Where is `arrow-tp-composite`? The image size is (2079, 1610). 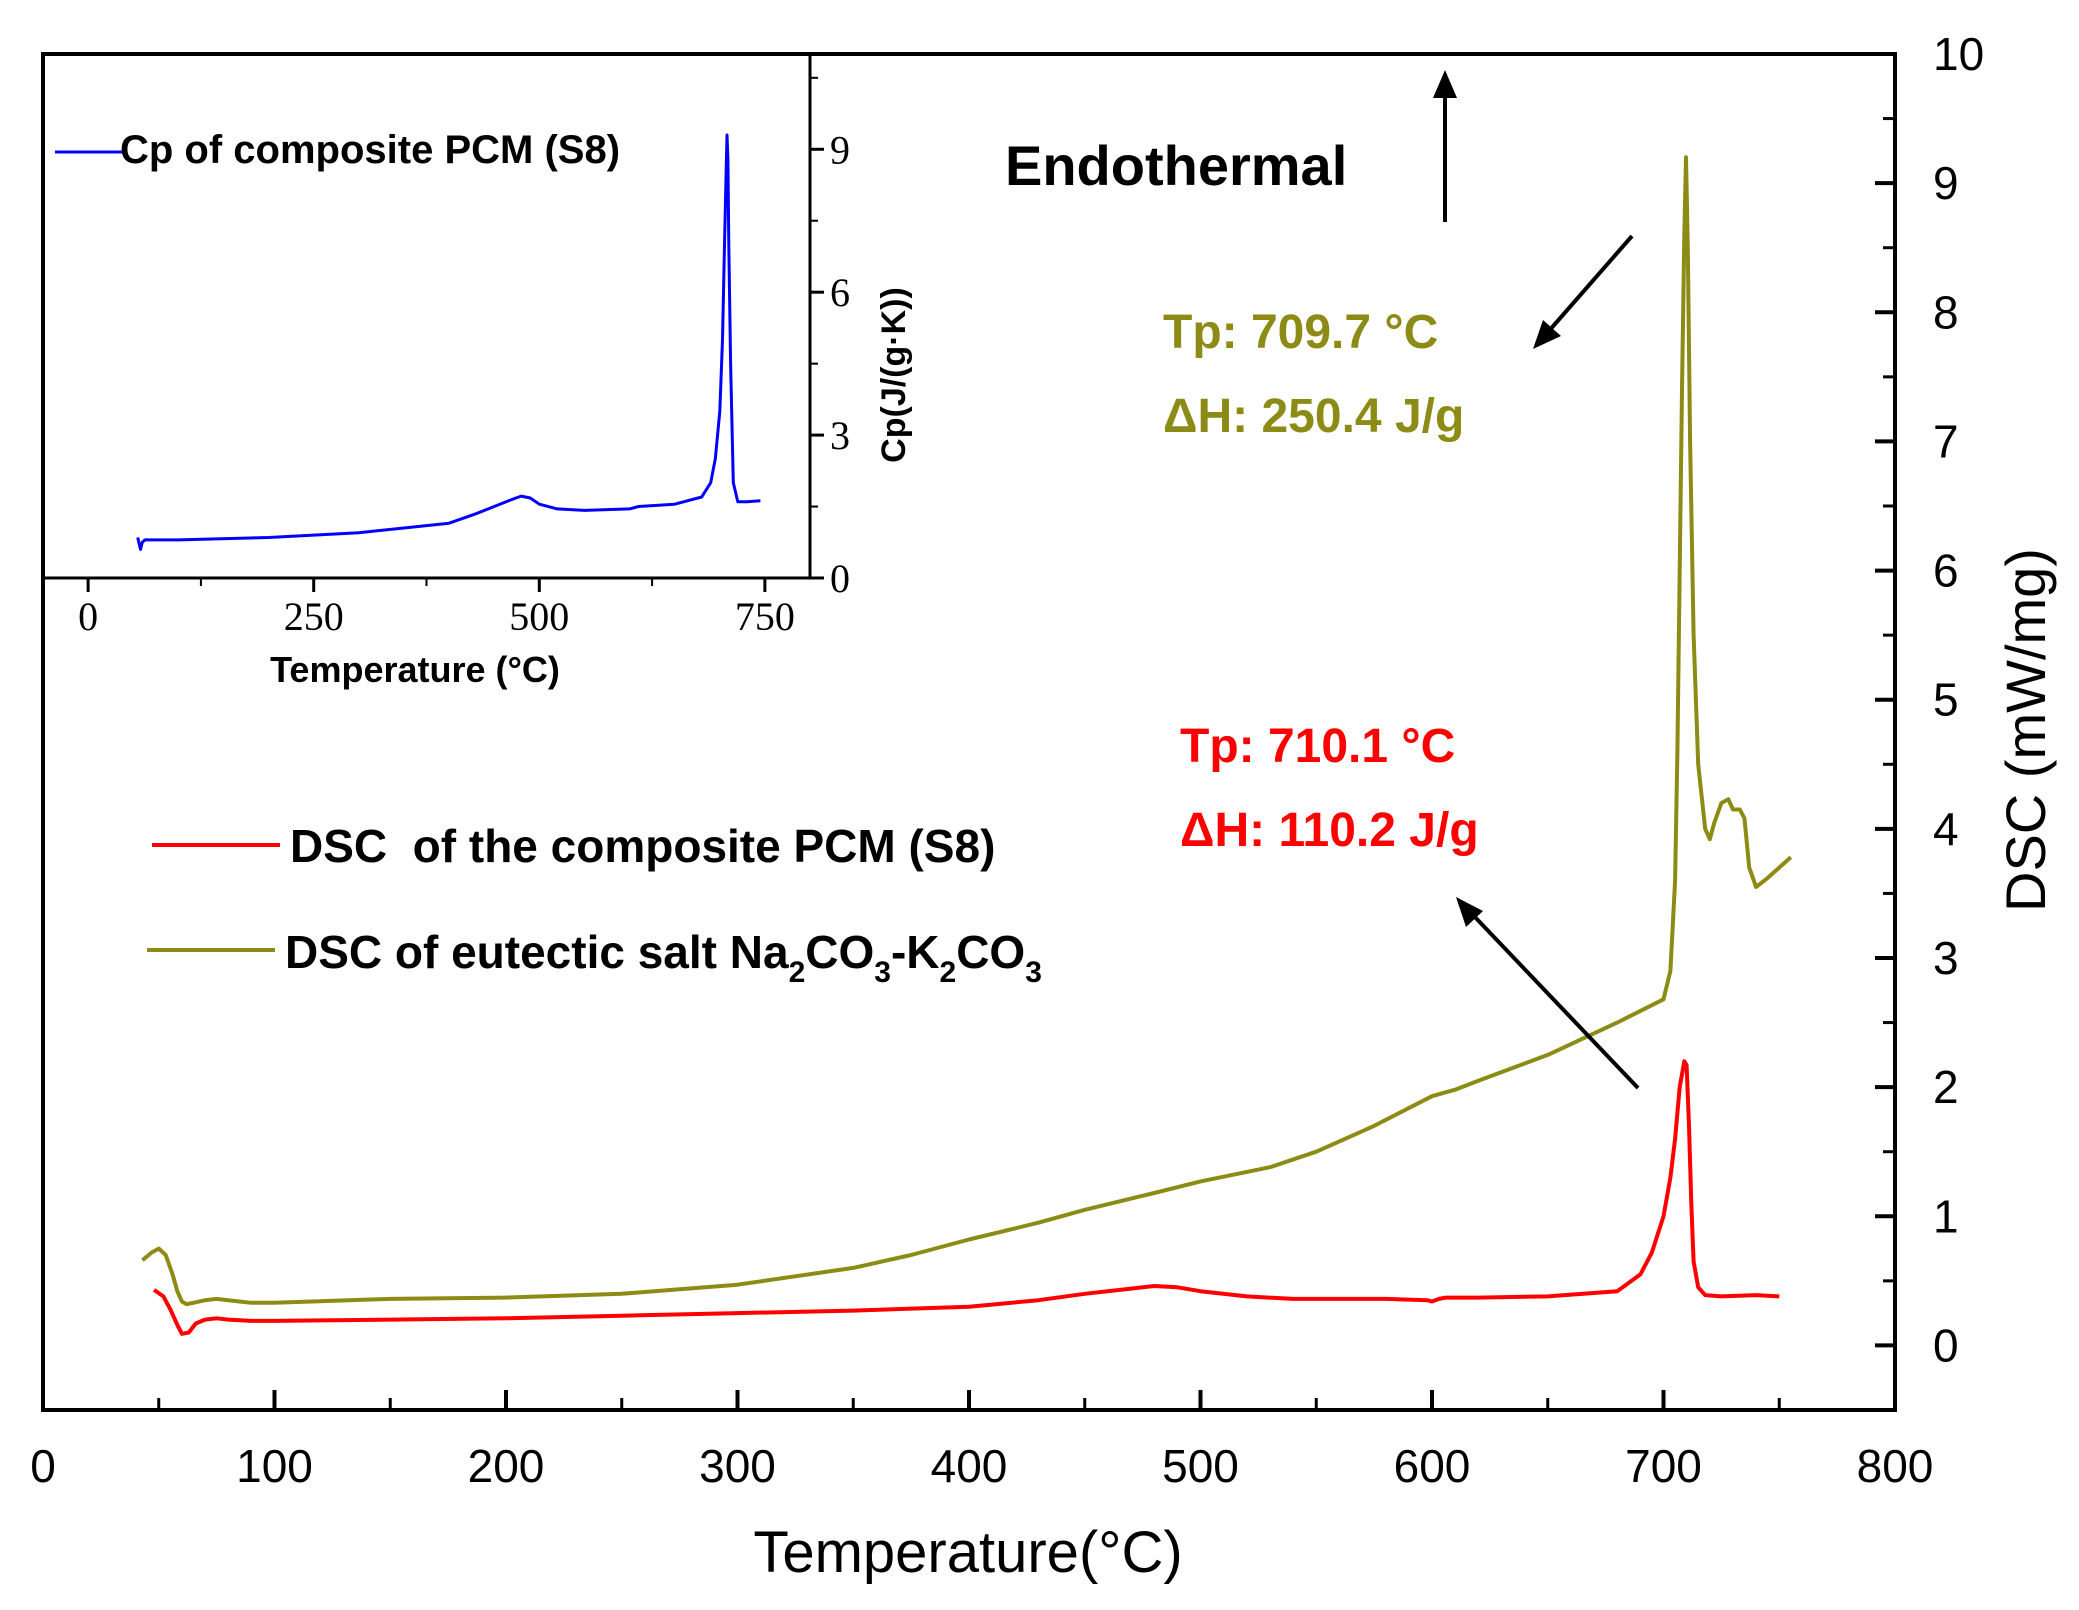
arrow-tp-composite is located at coordinates (1548, 993).